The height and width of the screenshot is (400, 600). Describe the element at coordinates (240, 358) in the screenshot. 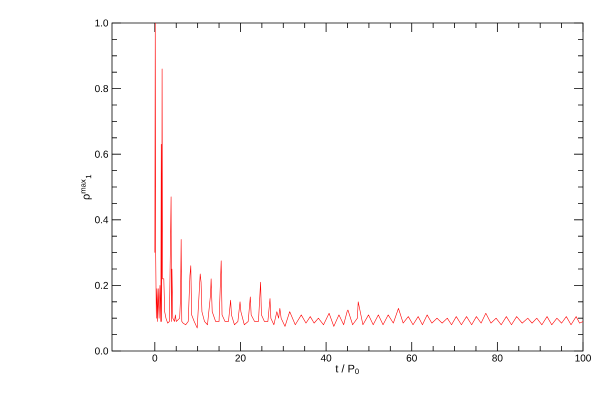

I see `x-tick-label: 20` at that location.